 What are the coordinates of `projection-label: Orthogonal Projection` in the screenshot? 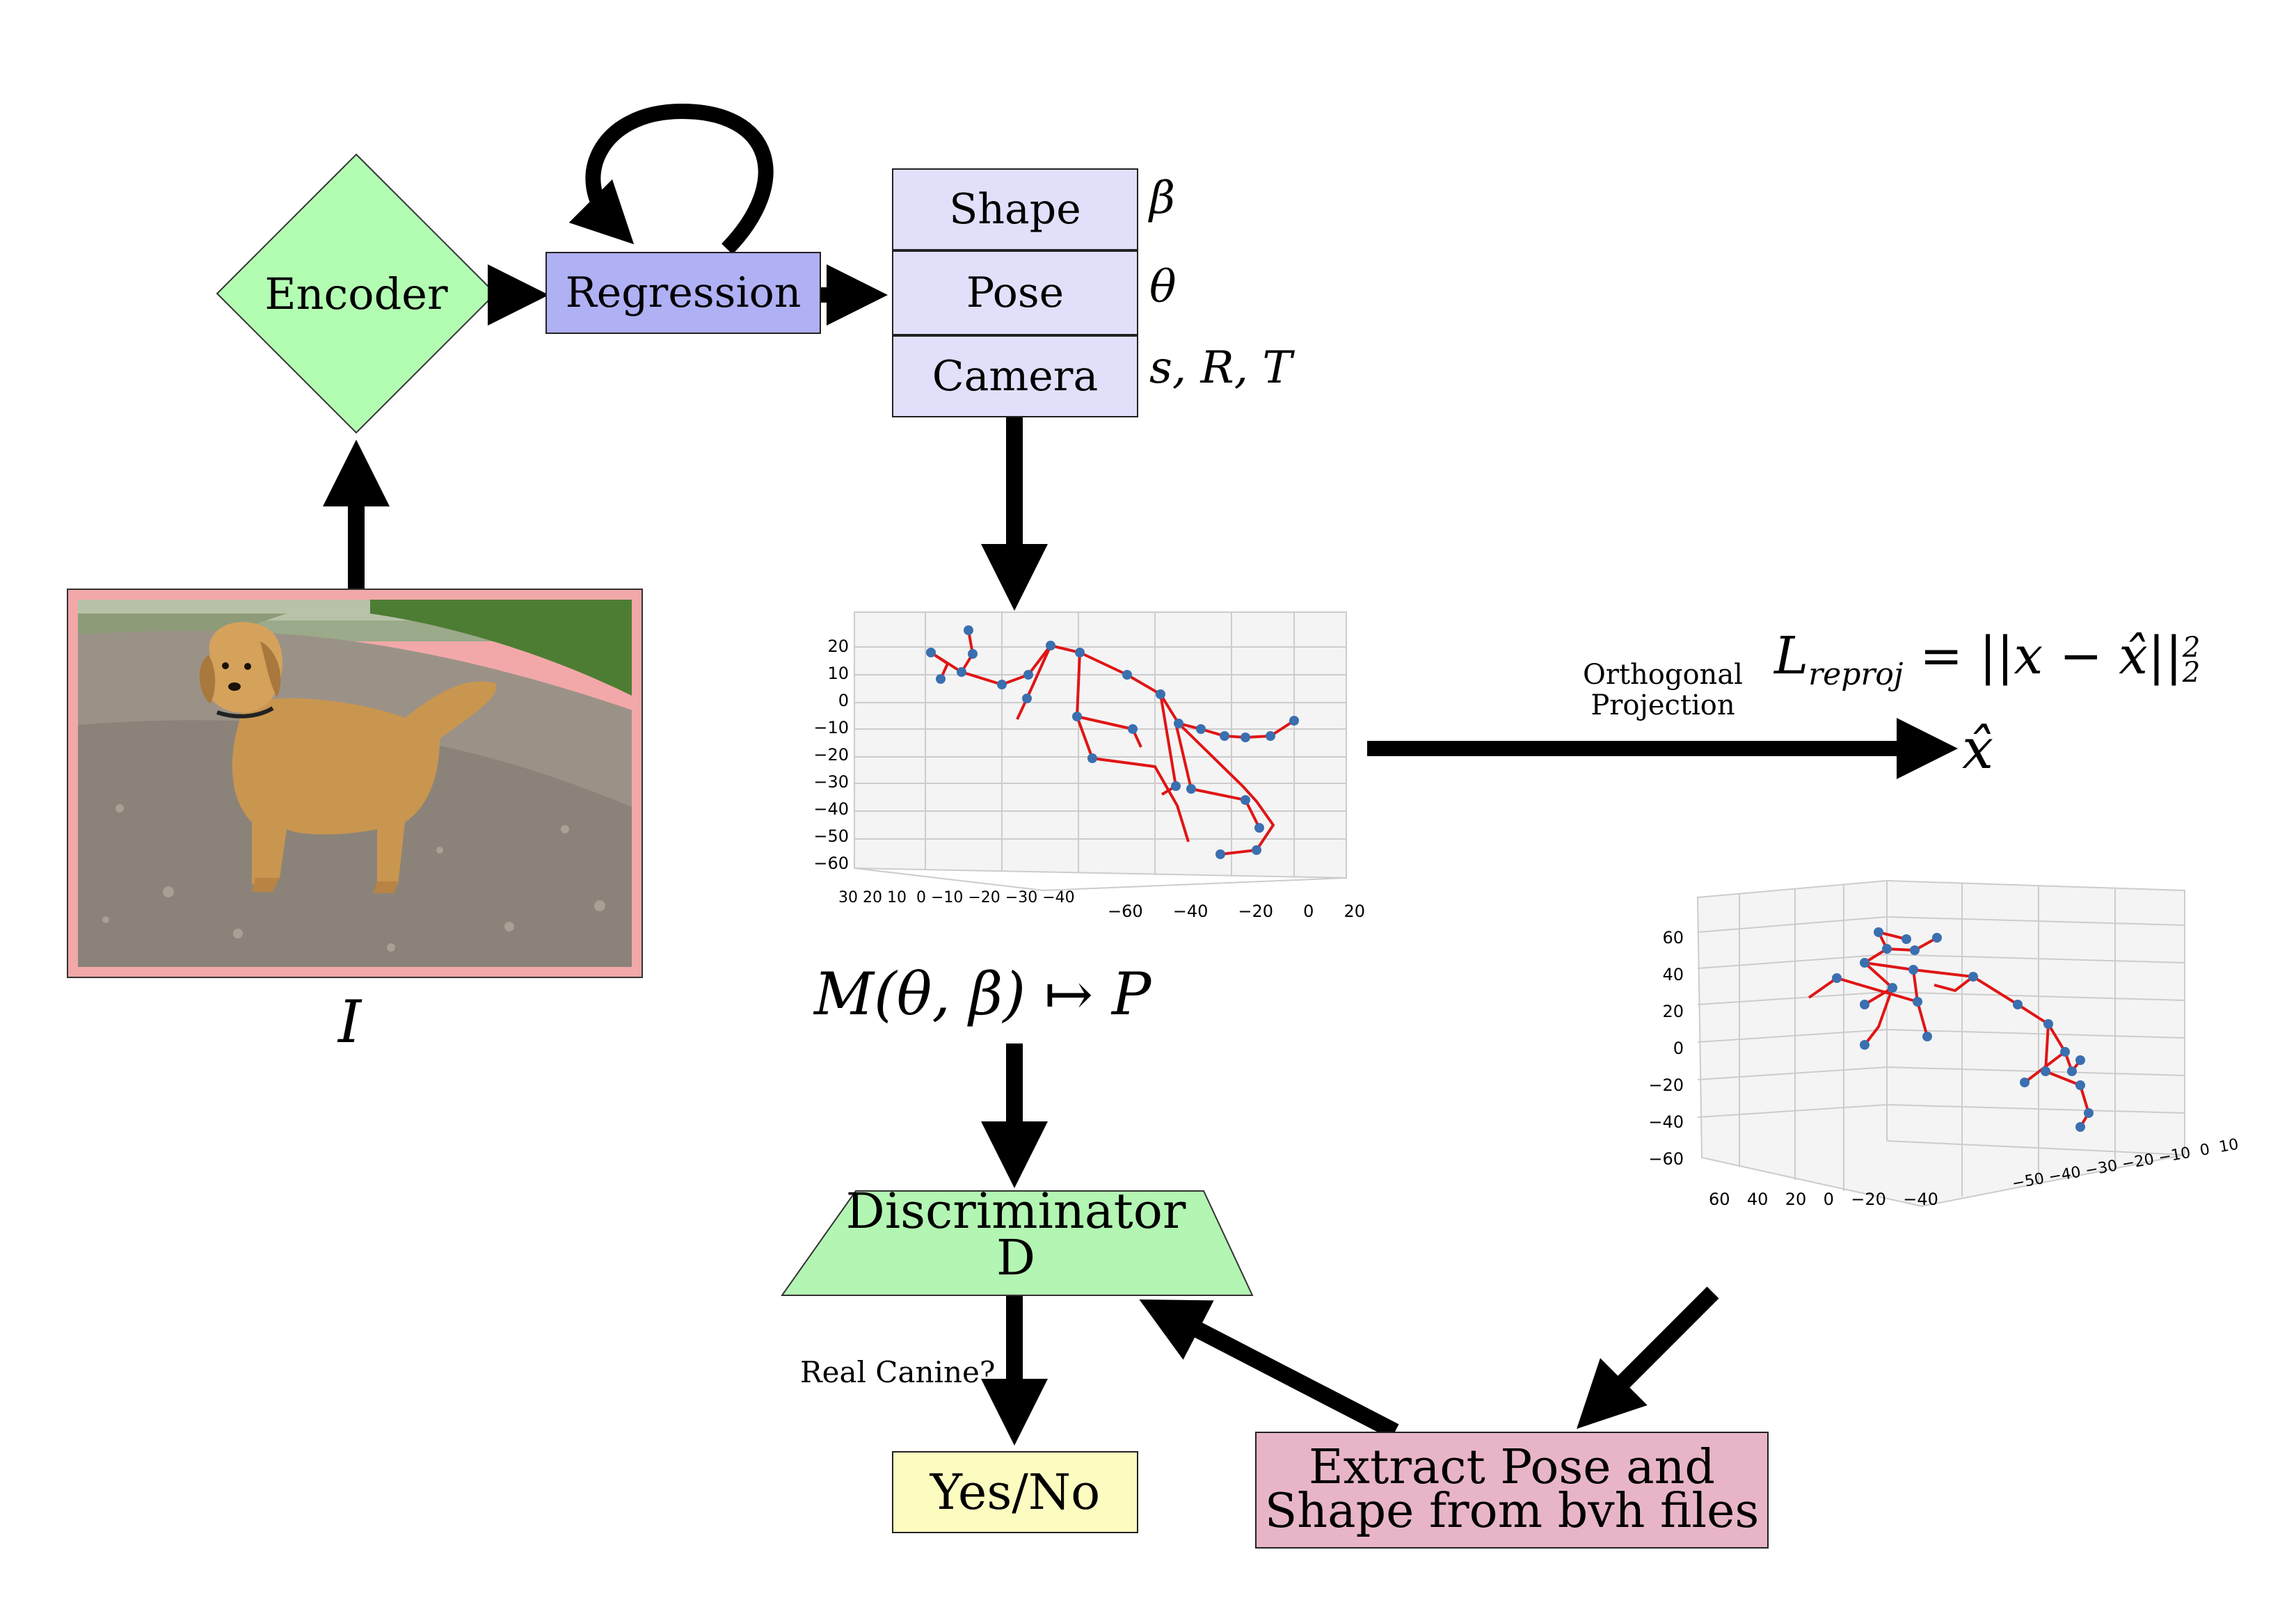 It's located at (1663, 690).